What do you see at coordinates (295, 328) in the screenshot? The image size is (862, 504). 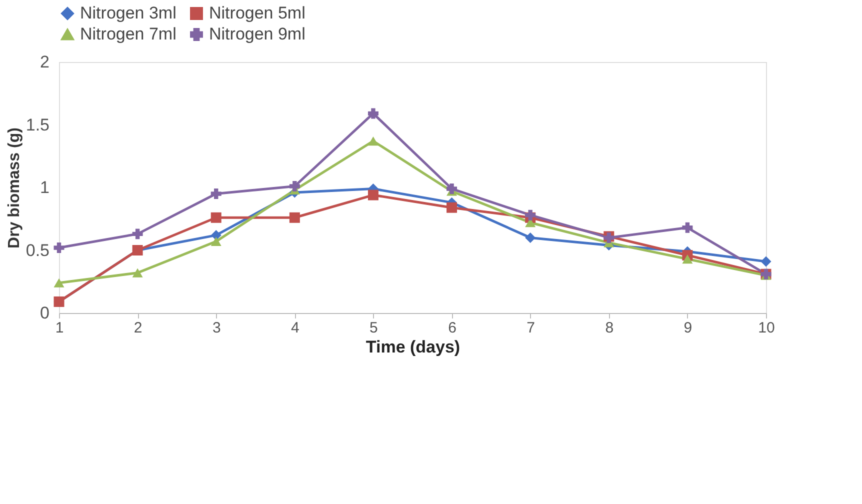 I see `x-tick-label: 4` at bounding box center [295, 328].